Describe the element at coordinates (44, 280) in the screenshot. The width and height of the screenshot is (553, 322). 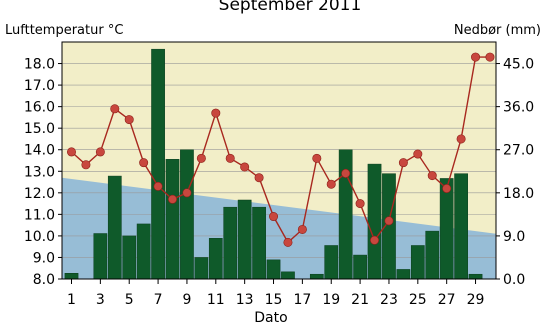
I see `y-left-tick-label: 8.0` at that location.